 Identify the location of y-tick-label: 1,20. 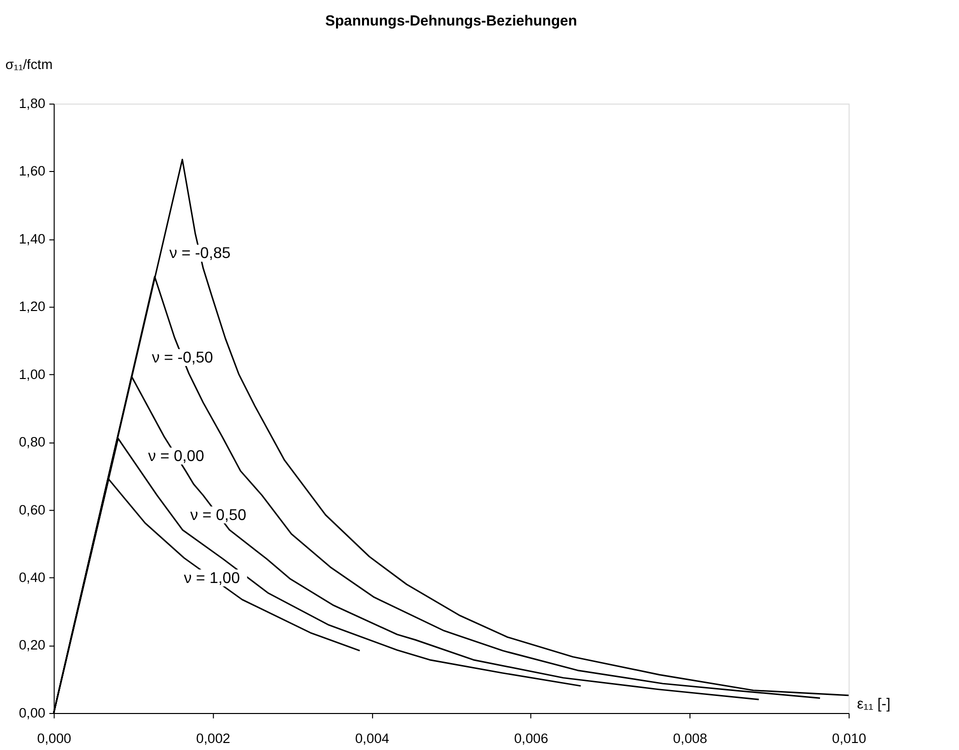
(32, 306).